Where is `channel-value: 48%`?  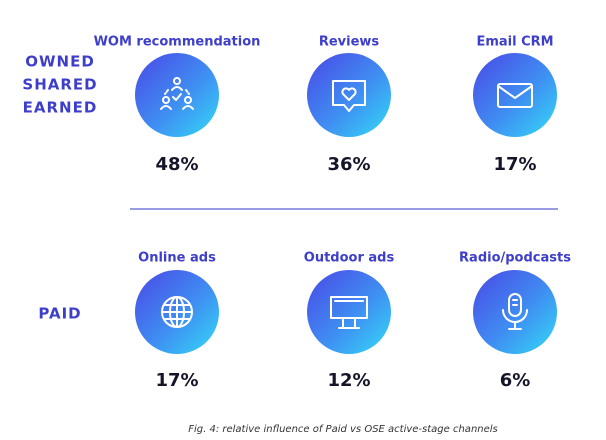 channel-value: 48% is located at coordinates (176, 164).